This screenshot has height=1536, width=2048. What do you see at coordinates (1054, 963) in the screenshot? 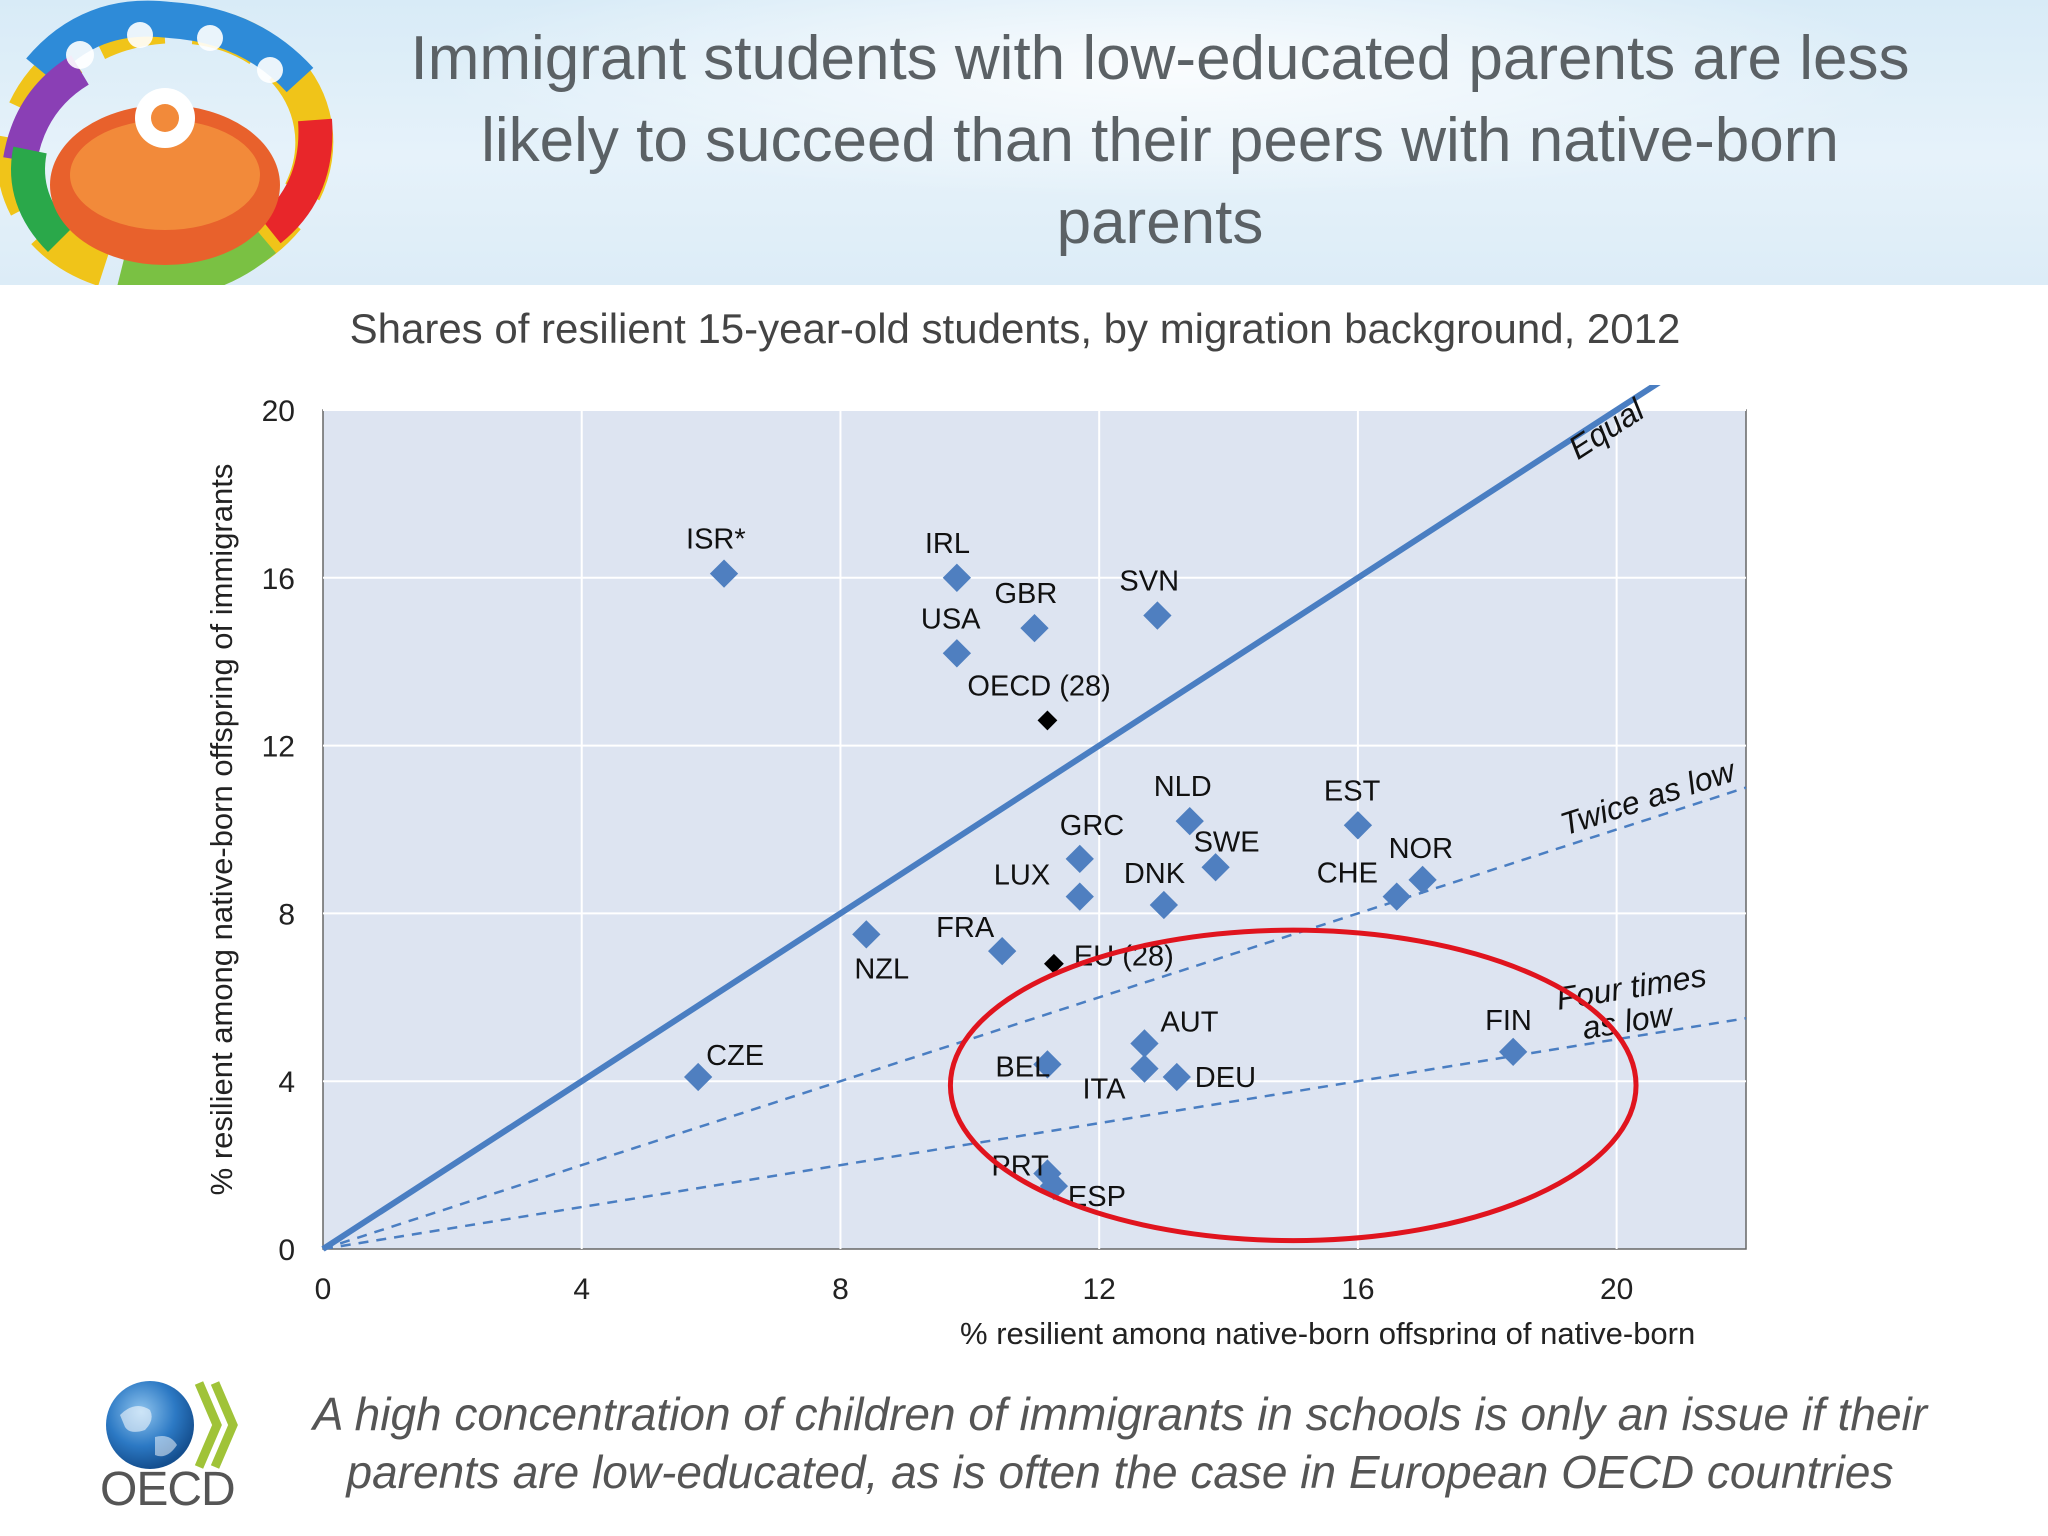
I see `aggregate-point` at bounding box center [1054, 963].